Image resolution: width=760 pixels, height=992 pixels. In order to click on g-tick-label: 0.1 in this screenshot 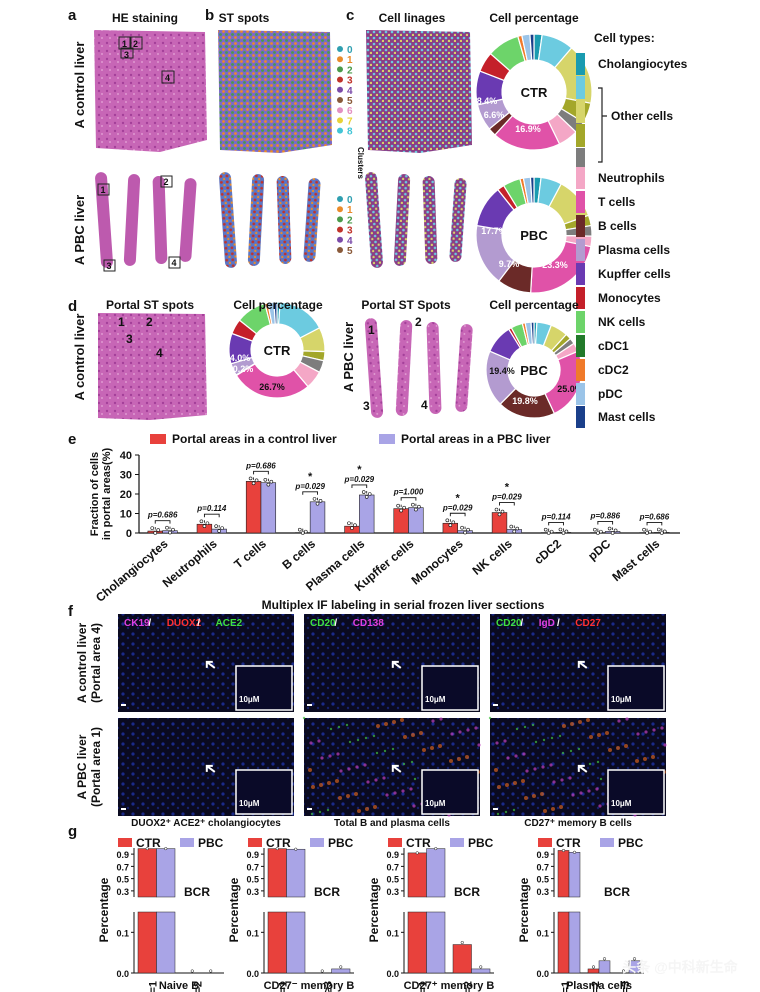, I will do `click(122, 933)`.